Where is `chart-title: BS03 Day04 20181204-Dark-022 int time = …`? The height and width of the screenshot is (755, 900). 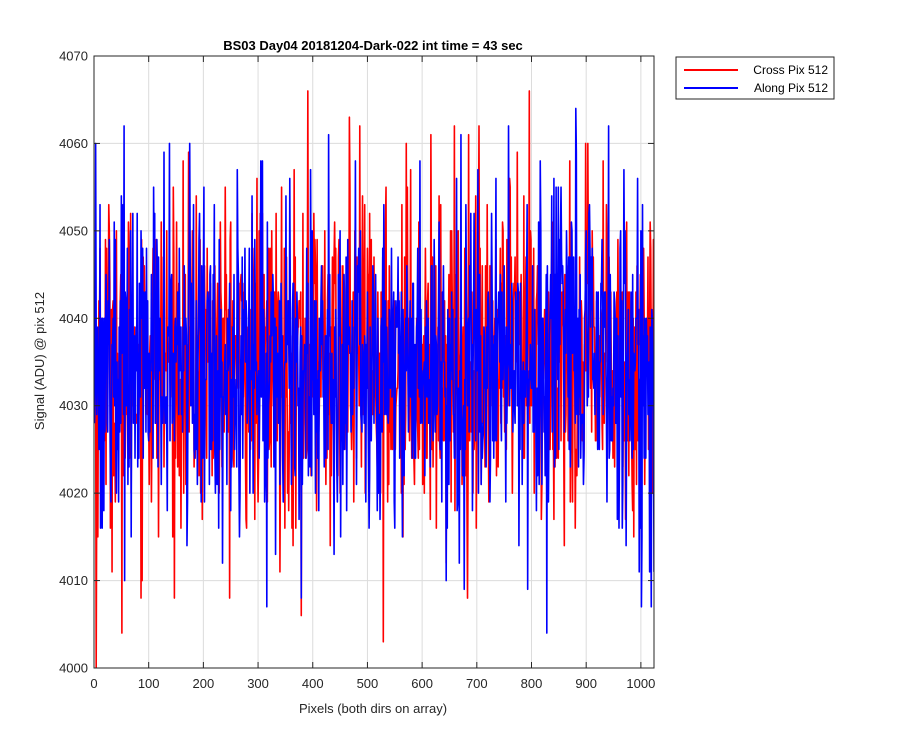
chart-title: BS03 Day04 20181204-Dark-022 int time = … is located at coordinates (373, 45).